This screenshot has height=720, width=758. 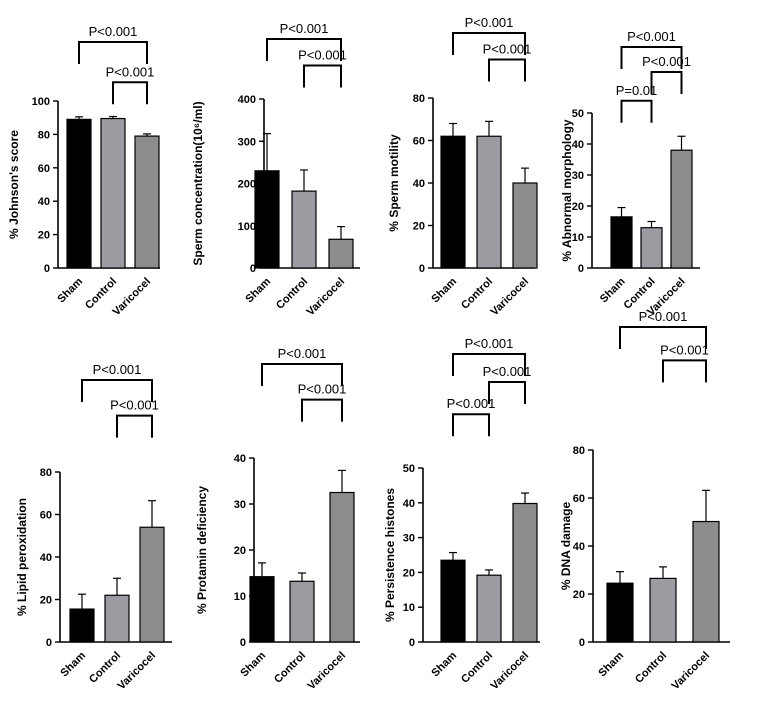 What do you see at coordinates (567, 190) in the screenshot?
I see `y-axis-label: % Abnormal morphology` at bounding box center [567, 190].